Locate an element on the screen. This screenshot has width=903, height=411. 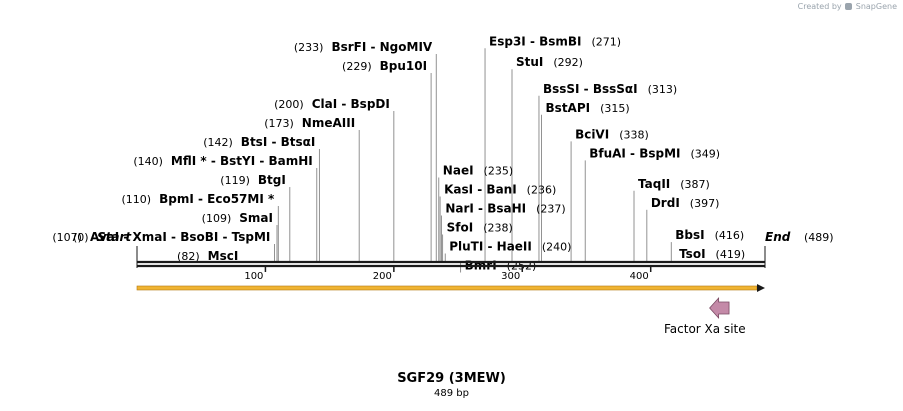
site-271-17-enzymes: Esp3I - BsmBI is located at coordinates (535, 41).